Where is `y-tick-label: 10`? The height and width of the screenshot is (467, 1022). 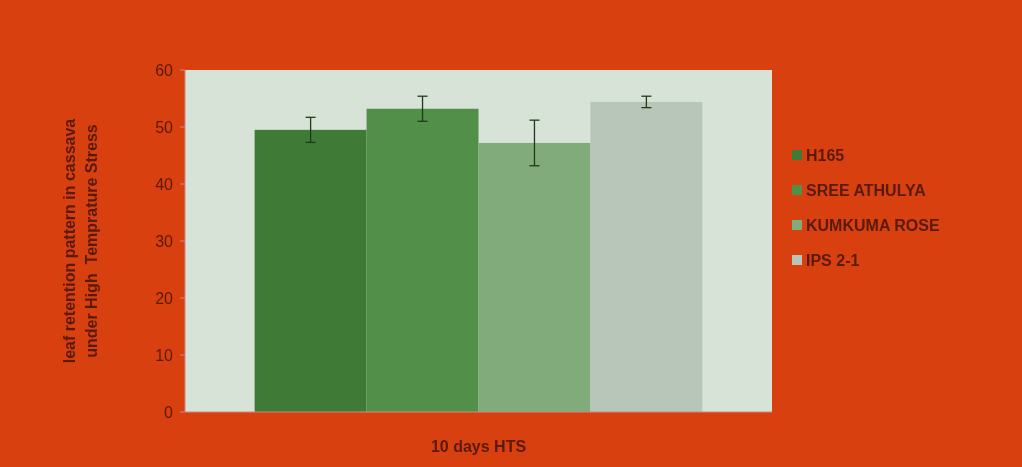
y-tick-label: 10 is located at coordinates (164, 355).